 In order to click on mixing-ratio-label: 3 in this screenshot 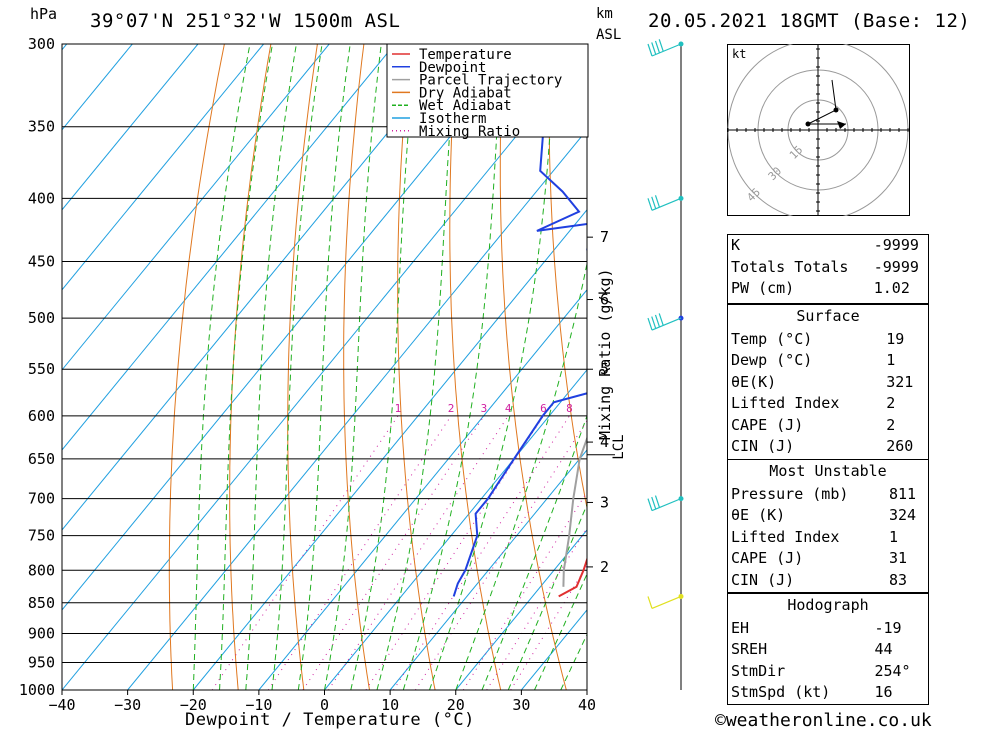, I will do `click(484, 408)`.